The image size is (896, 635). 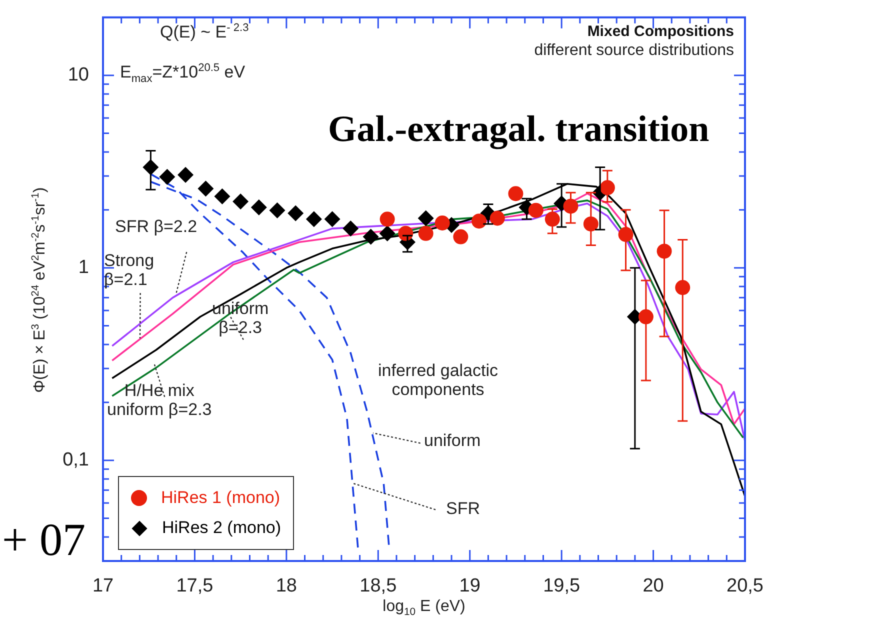 What do you see at coordinates (424, 608) in the screenshot?
I see `x-axis-title: log$_{10}$ E (eV)` at bounding box center [424, 608].